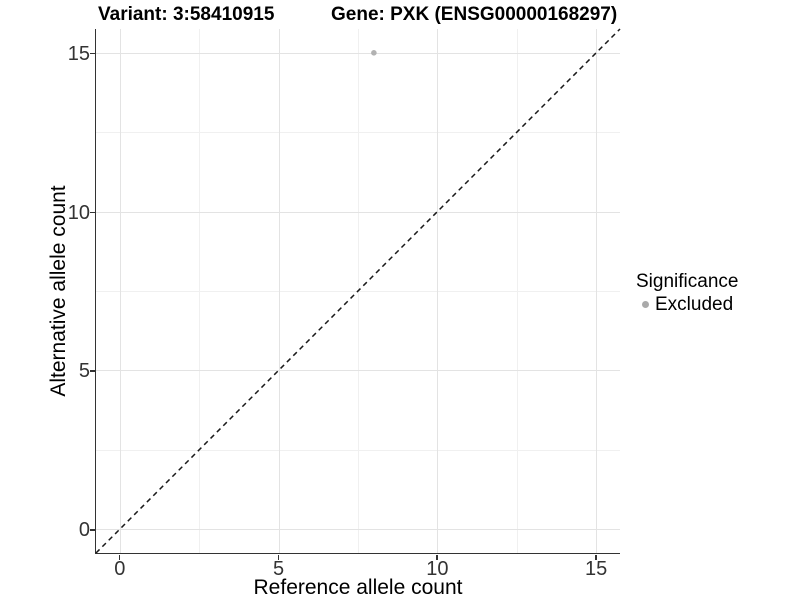 This screenshot has height=600, width=800. What do you see at coordinates (58, 291) in the screenshot?
I see `y-axis-title: Alternative allele count` at bounding box center [58, 291].